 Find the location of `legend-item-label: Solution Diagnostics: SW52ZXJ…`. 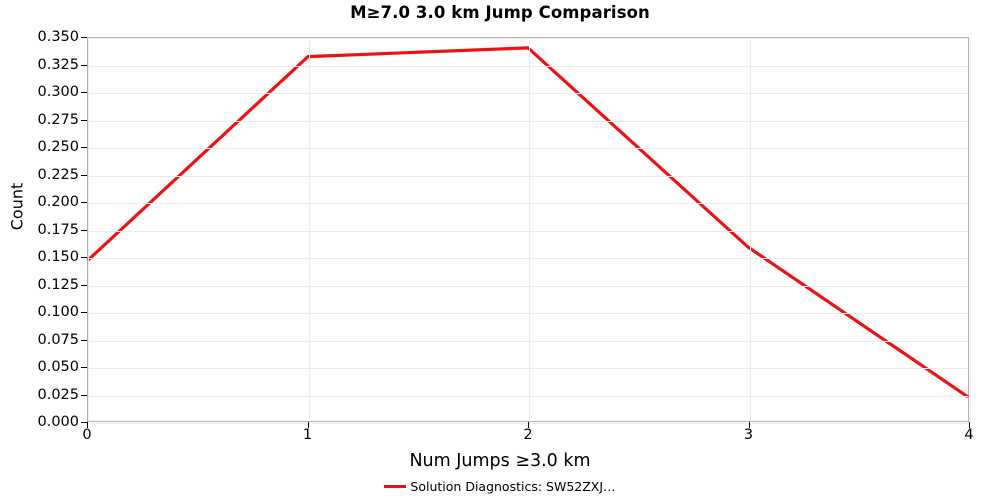

legend-item-label: Solution Diagnostics: SW52ZXJ… is located at coordinates (513, 486).